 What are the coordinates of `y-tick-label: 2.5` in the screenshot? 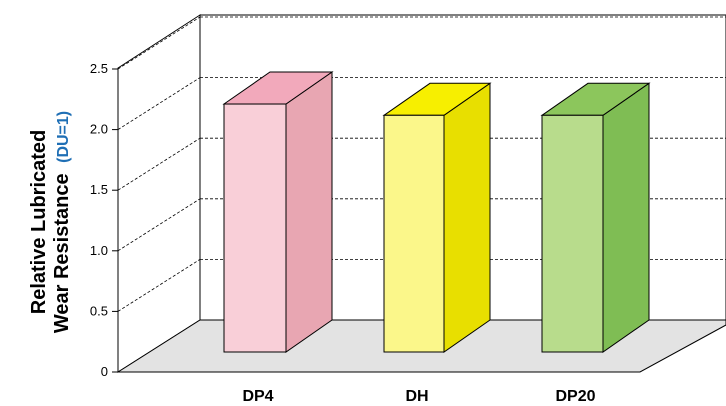 It's located at (99, 68).